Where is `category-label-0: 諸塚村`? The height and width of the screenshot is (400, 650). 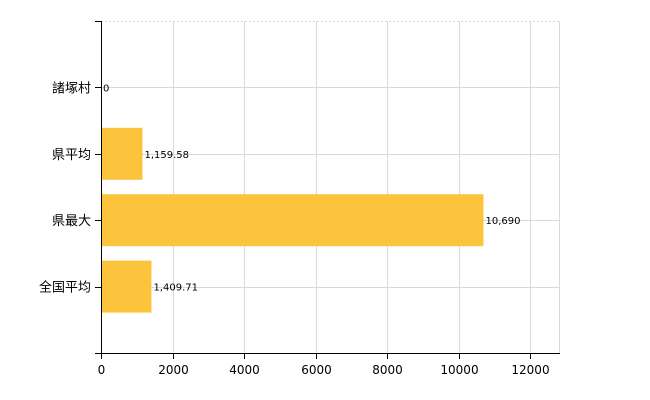
category-label-0: 諸塚村 is located at coordinates (71, 88).